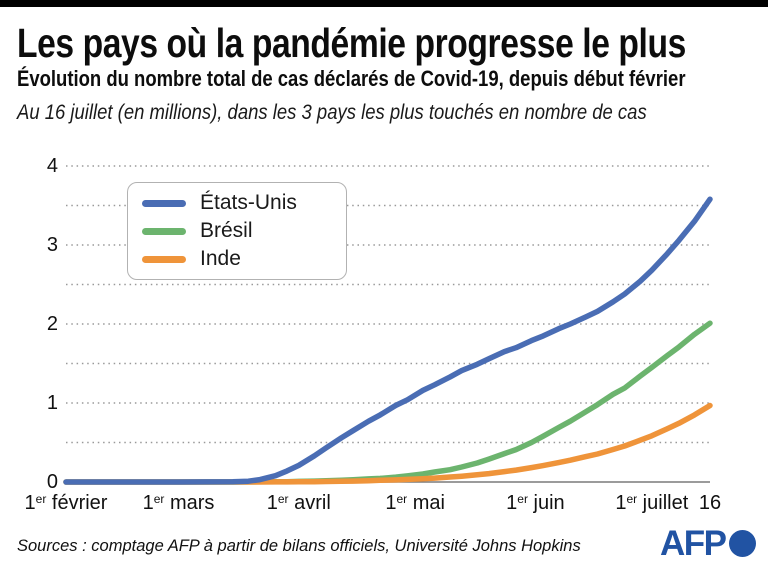 The image size is (768, 572). I want to click on y-axis-label: 4, so click(52, 166).